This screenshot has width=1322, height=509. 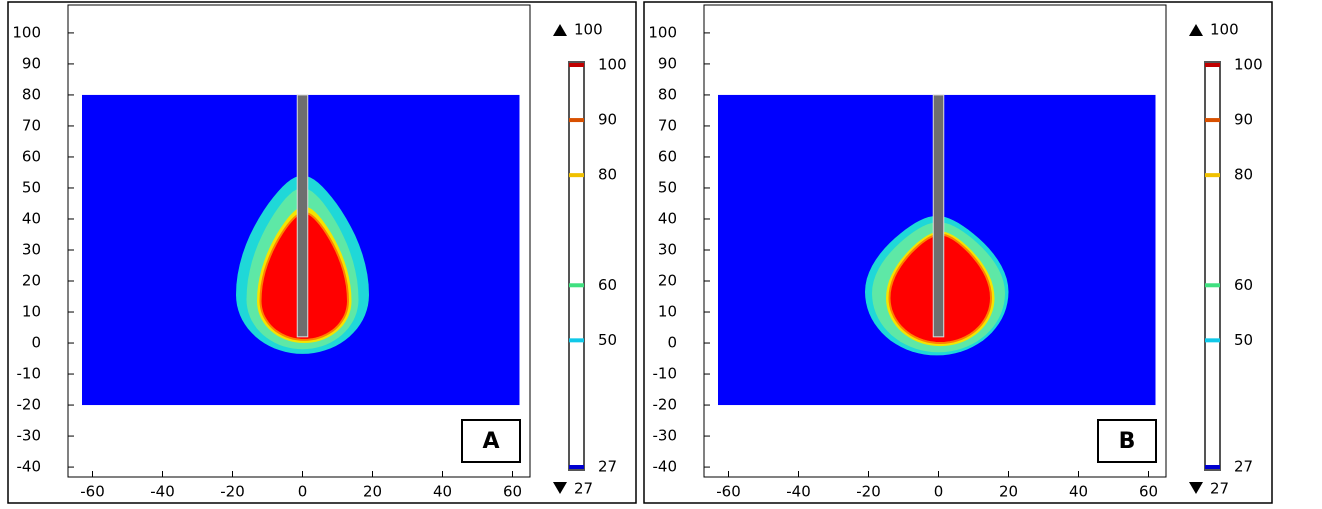 I want to click on panel-label: A, so click(x=490, y=441).